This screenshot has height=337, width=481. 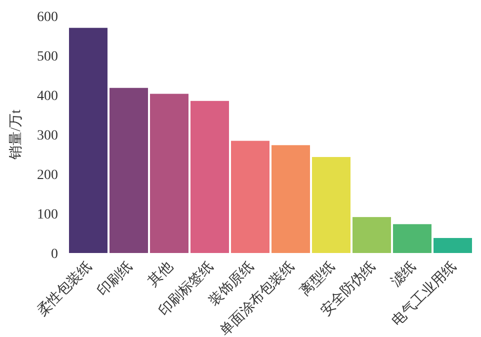 What do you see at coordinates (115, 279) in the screenshot?
I see `x-tick-label: 印刷纸` at bounding box center [115, 279].